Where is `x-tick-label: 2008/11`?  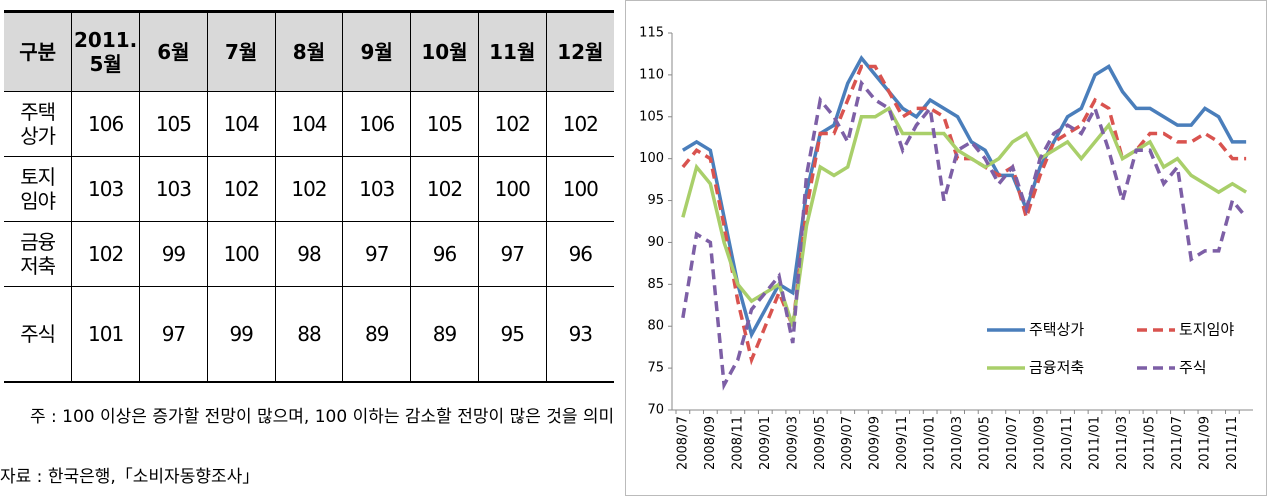 x-tick-label: 2008/11 is located at coordinates (737, 443).